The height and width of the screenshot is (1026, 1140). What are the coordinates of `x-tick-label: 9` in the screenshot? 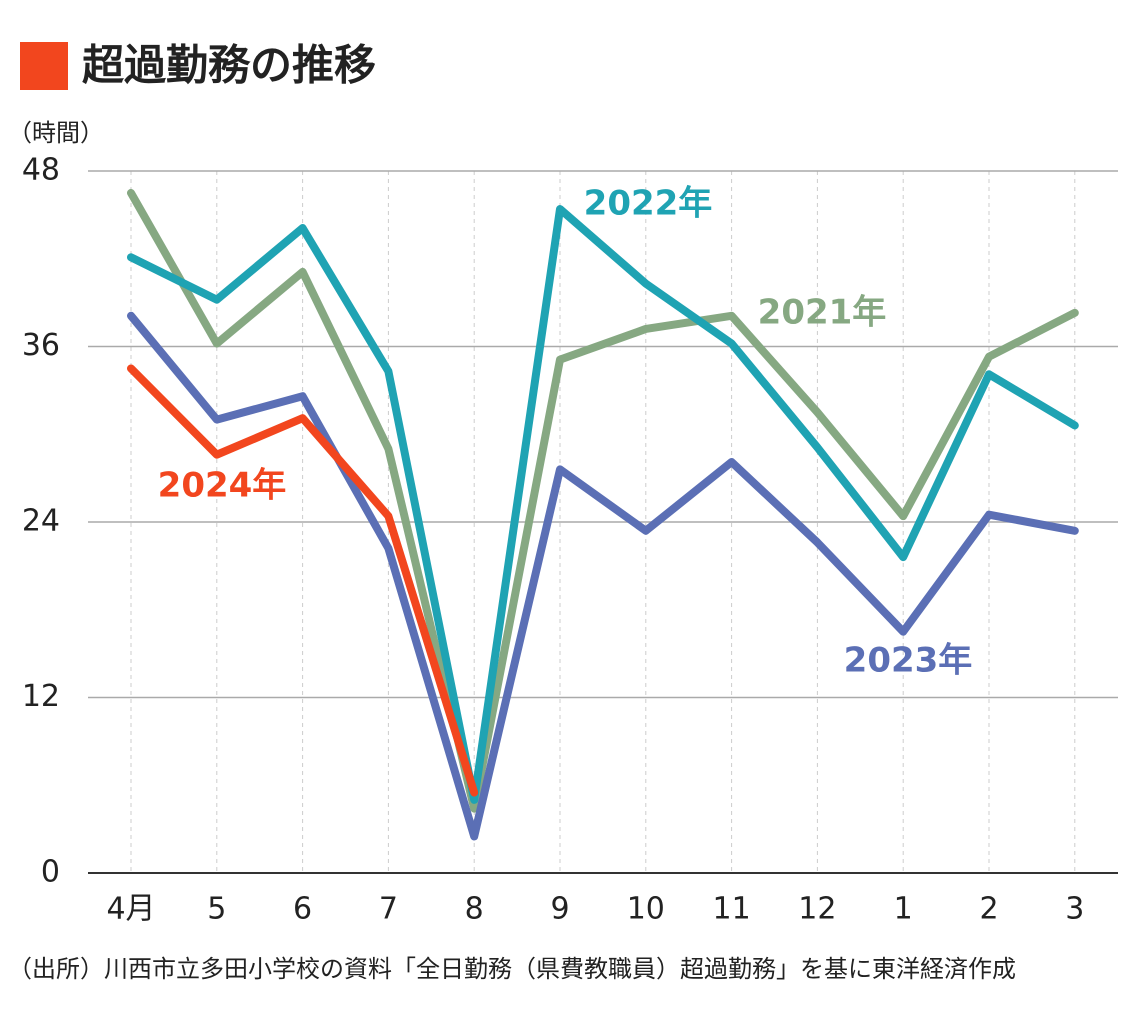 It's located at (559, 909).